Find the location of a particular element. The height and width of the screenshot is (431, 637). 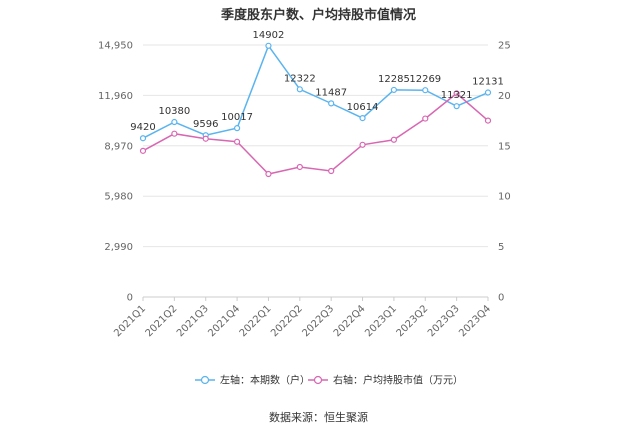

right-axis-tick-label: 20 is located at coordinates (504, 96).